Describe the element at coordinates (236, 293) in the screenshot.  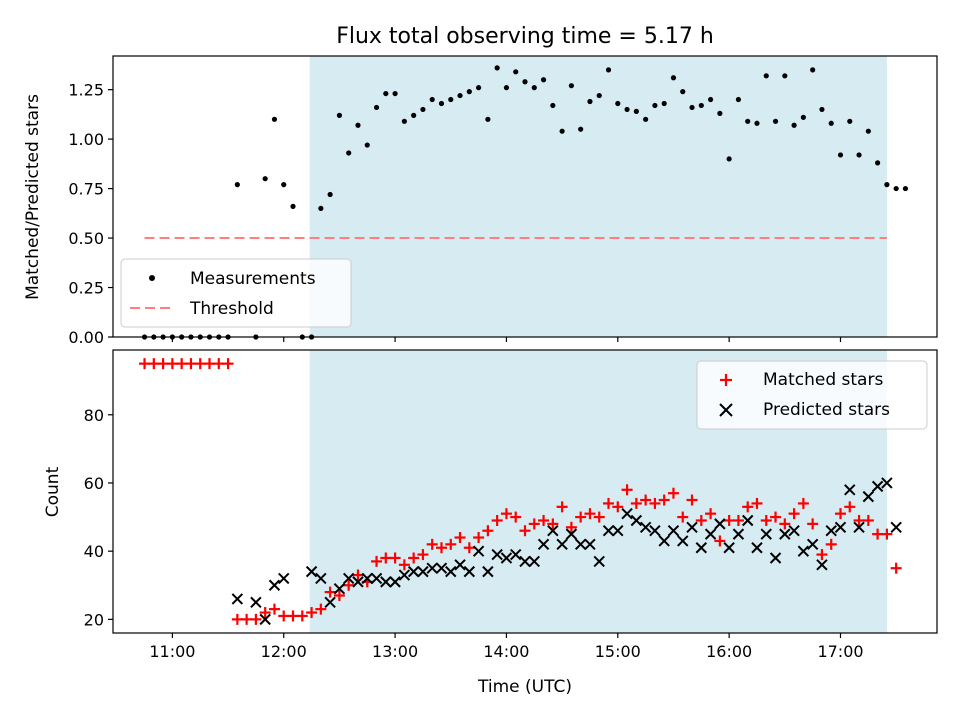
I see `top-legend: Measurements Threshold` at that location.